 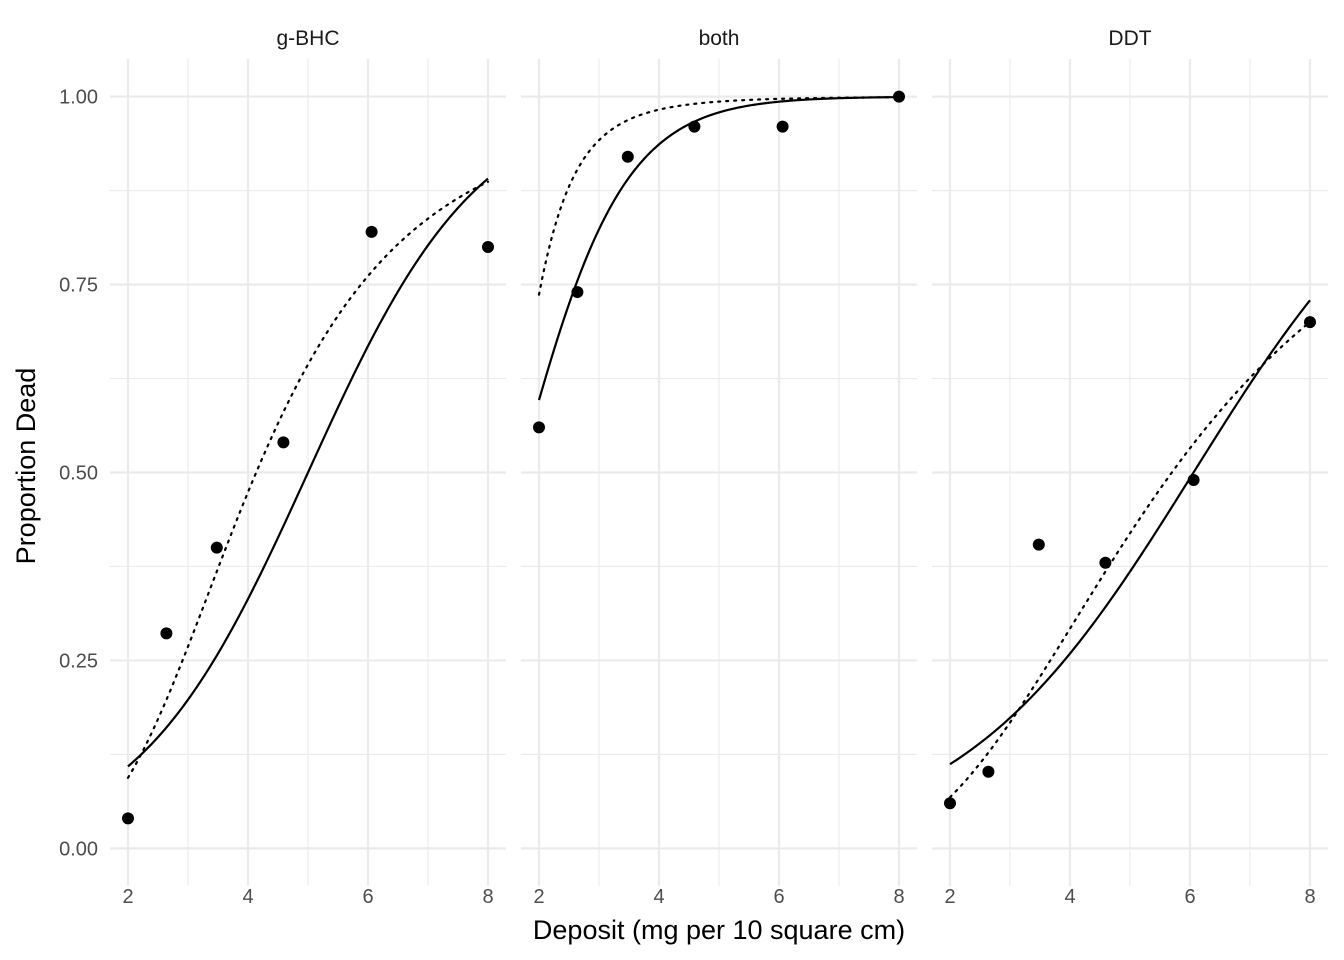 I want to click on facet-strip-label: DDT, so click(x=1129, y=38).